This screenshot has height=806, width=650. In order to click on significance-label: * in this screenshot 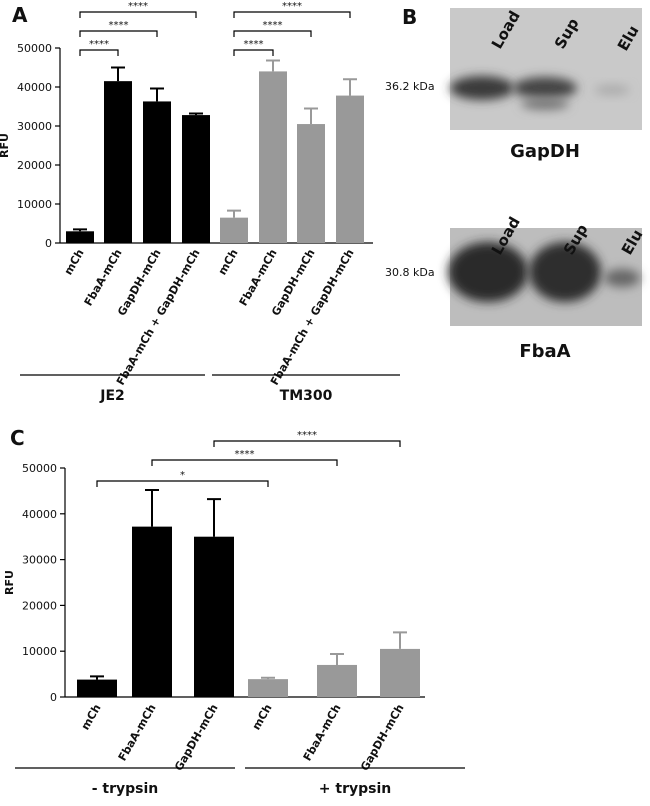, I will do `click(182, 475)`.